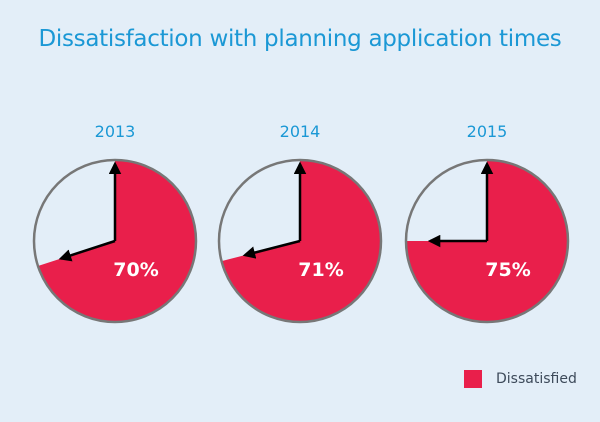  Describe the element at coordinates (487, 131) in the screenshot. I see `year-label: 2015` at that location.